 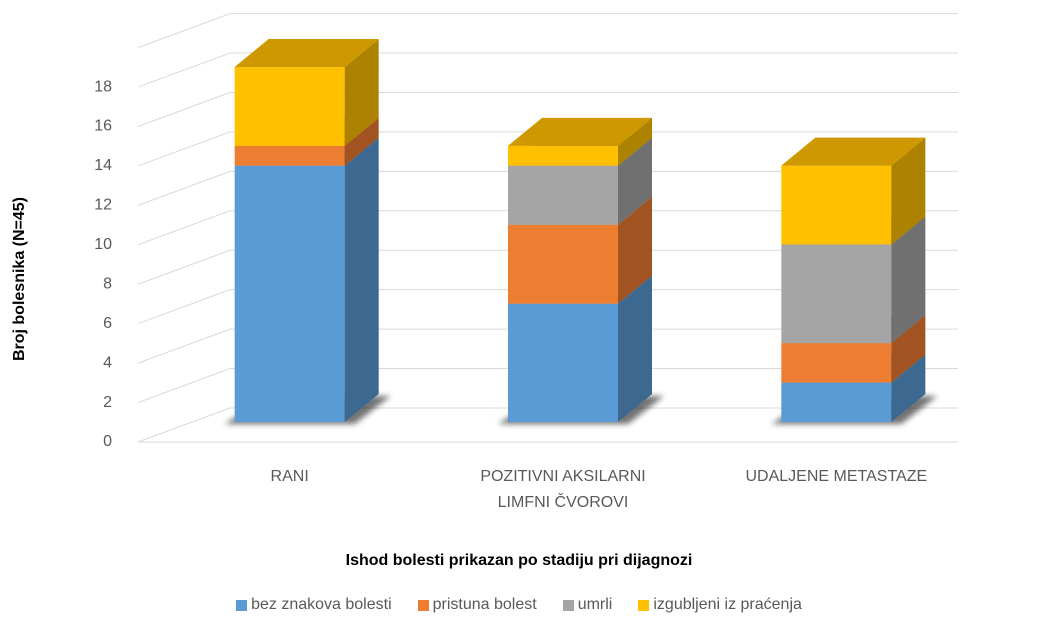 I want to click on x-tick-label: UDALJENE METASTAZE, so click(x=836, y=476).